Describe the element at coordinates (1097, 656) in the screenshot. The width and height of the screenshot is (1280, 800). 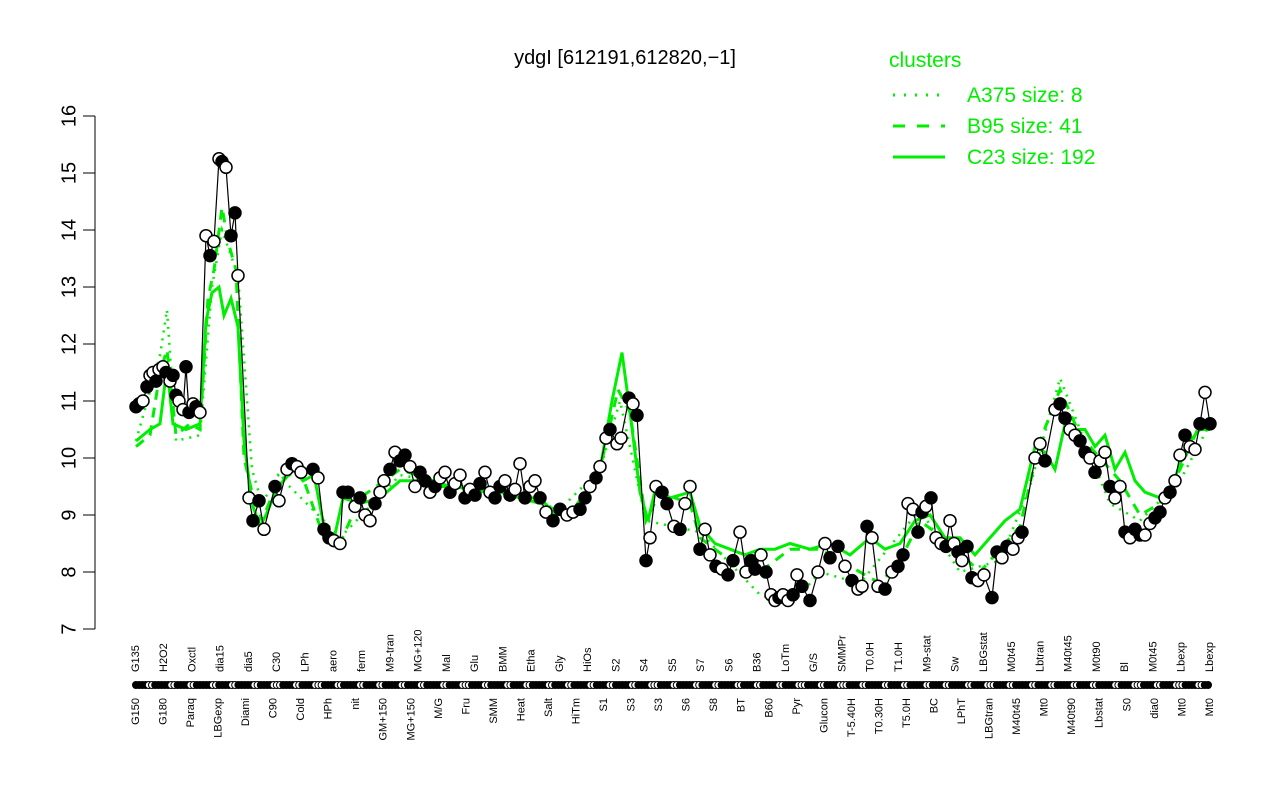
I see `x-tick-label-top: M0t90` at that location.